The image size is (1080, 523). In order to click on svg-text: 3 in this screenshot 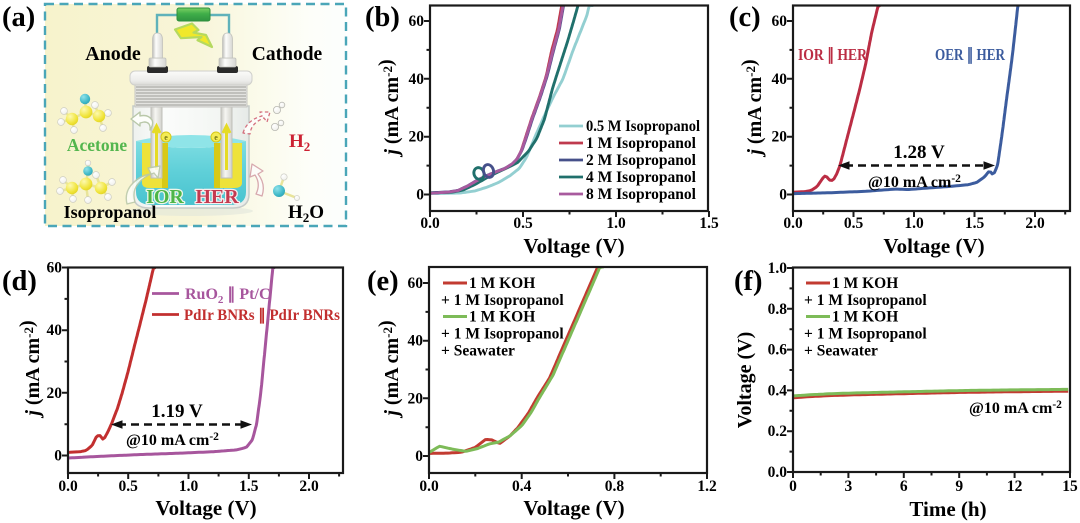, I will do `click(849, 486)`.